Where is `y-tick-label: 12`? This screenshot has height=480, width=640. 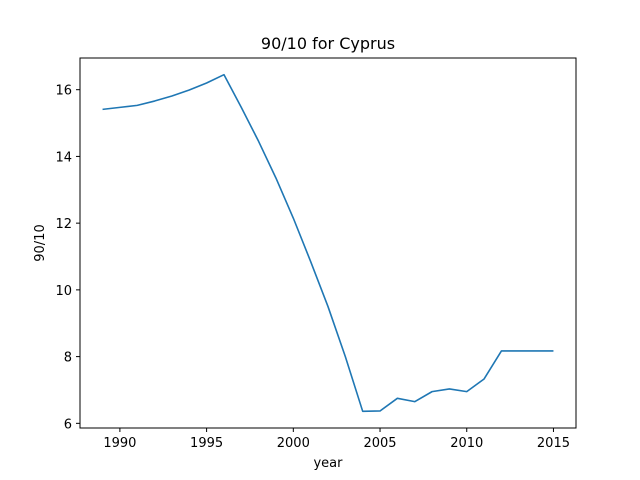
y-tick-label: 12 is located at coordinates (63, 224).